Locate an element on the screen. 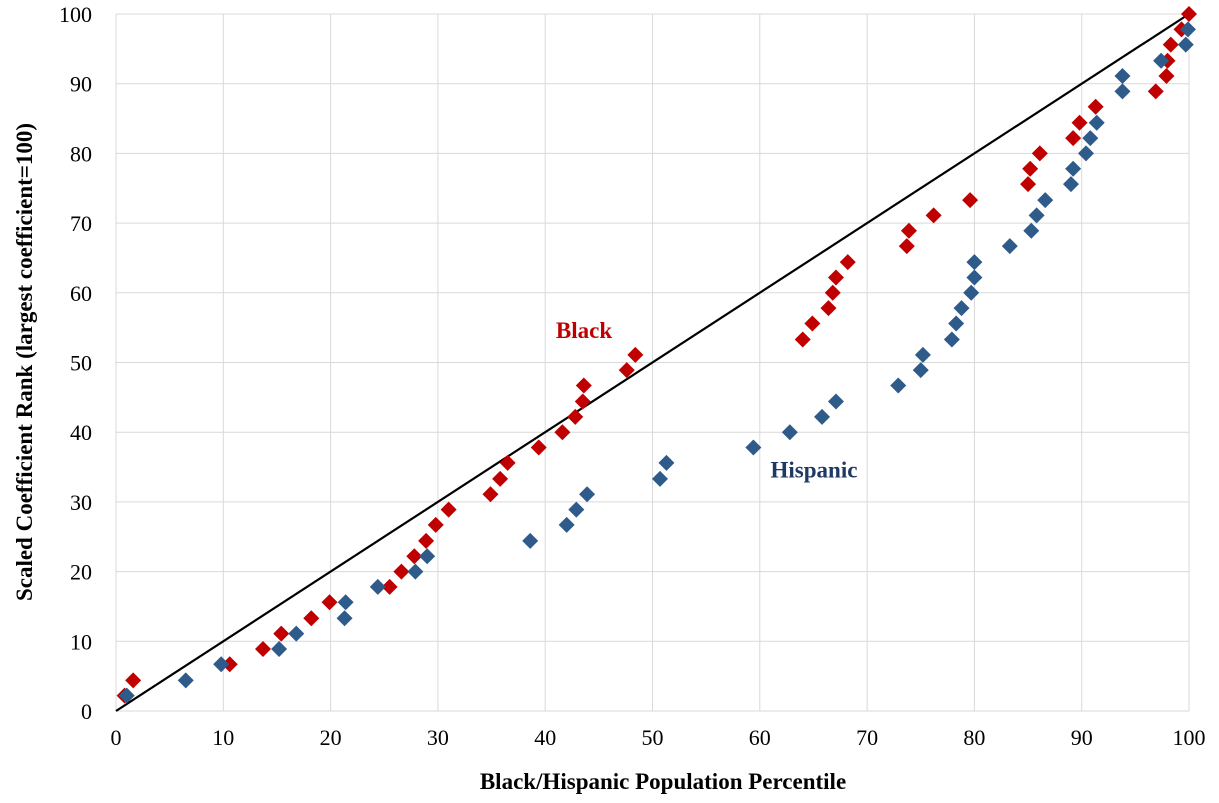 The image size is (1219, 803). annotation-label: Black is located at coordinates (584, 330).